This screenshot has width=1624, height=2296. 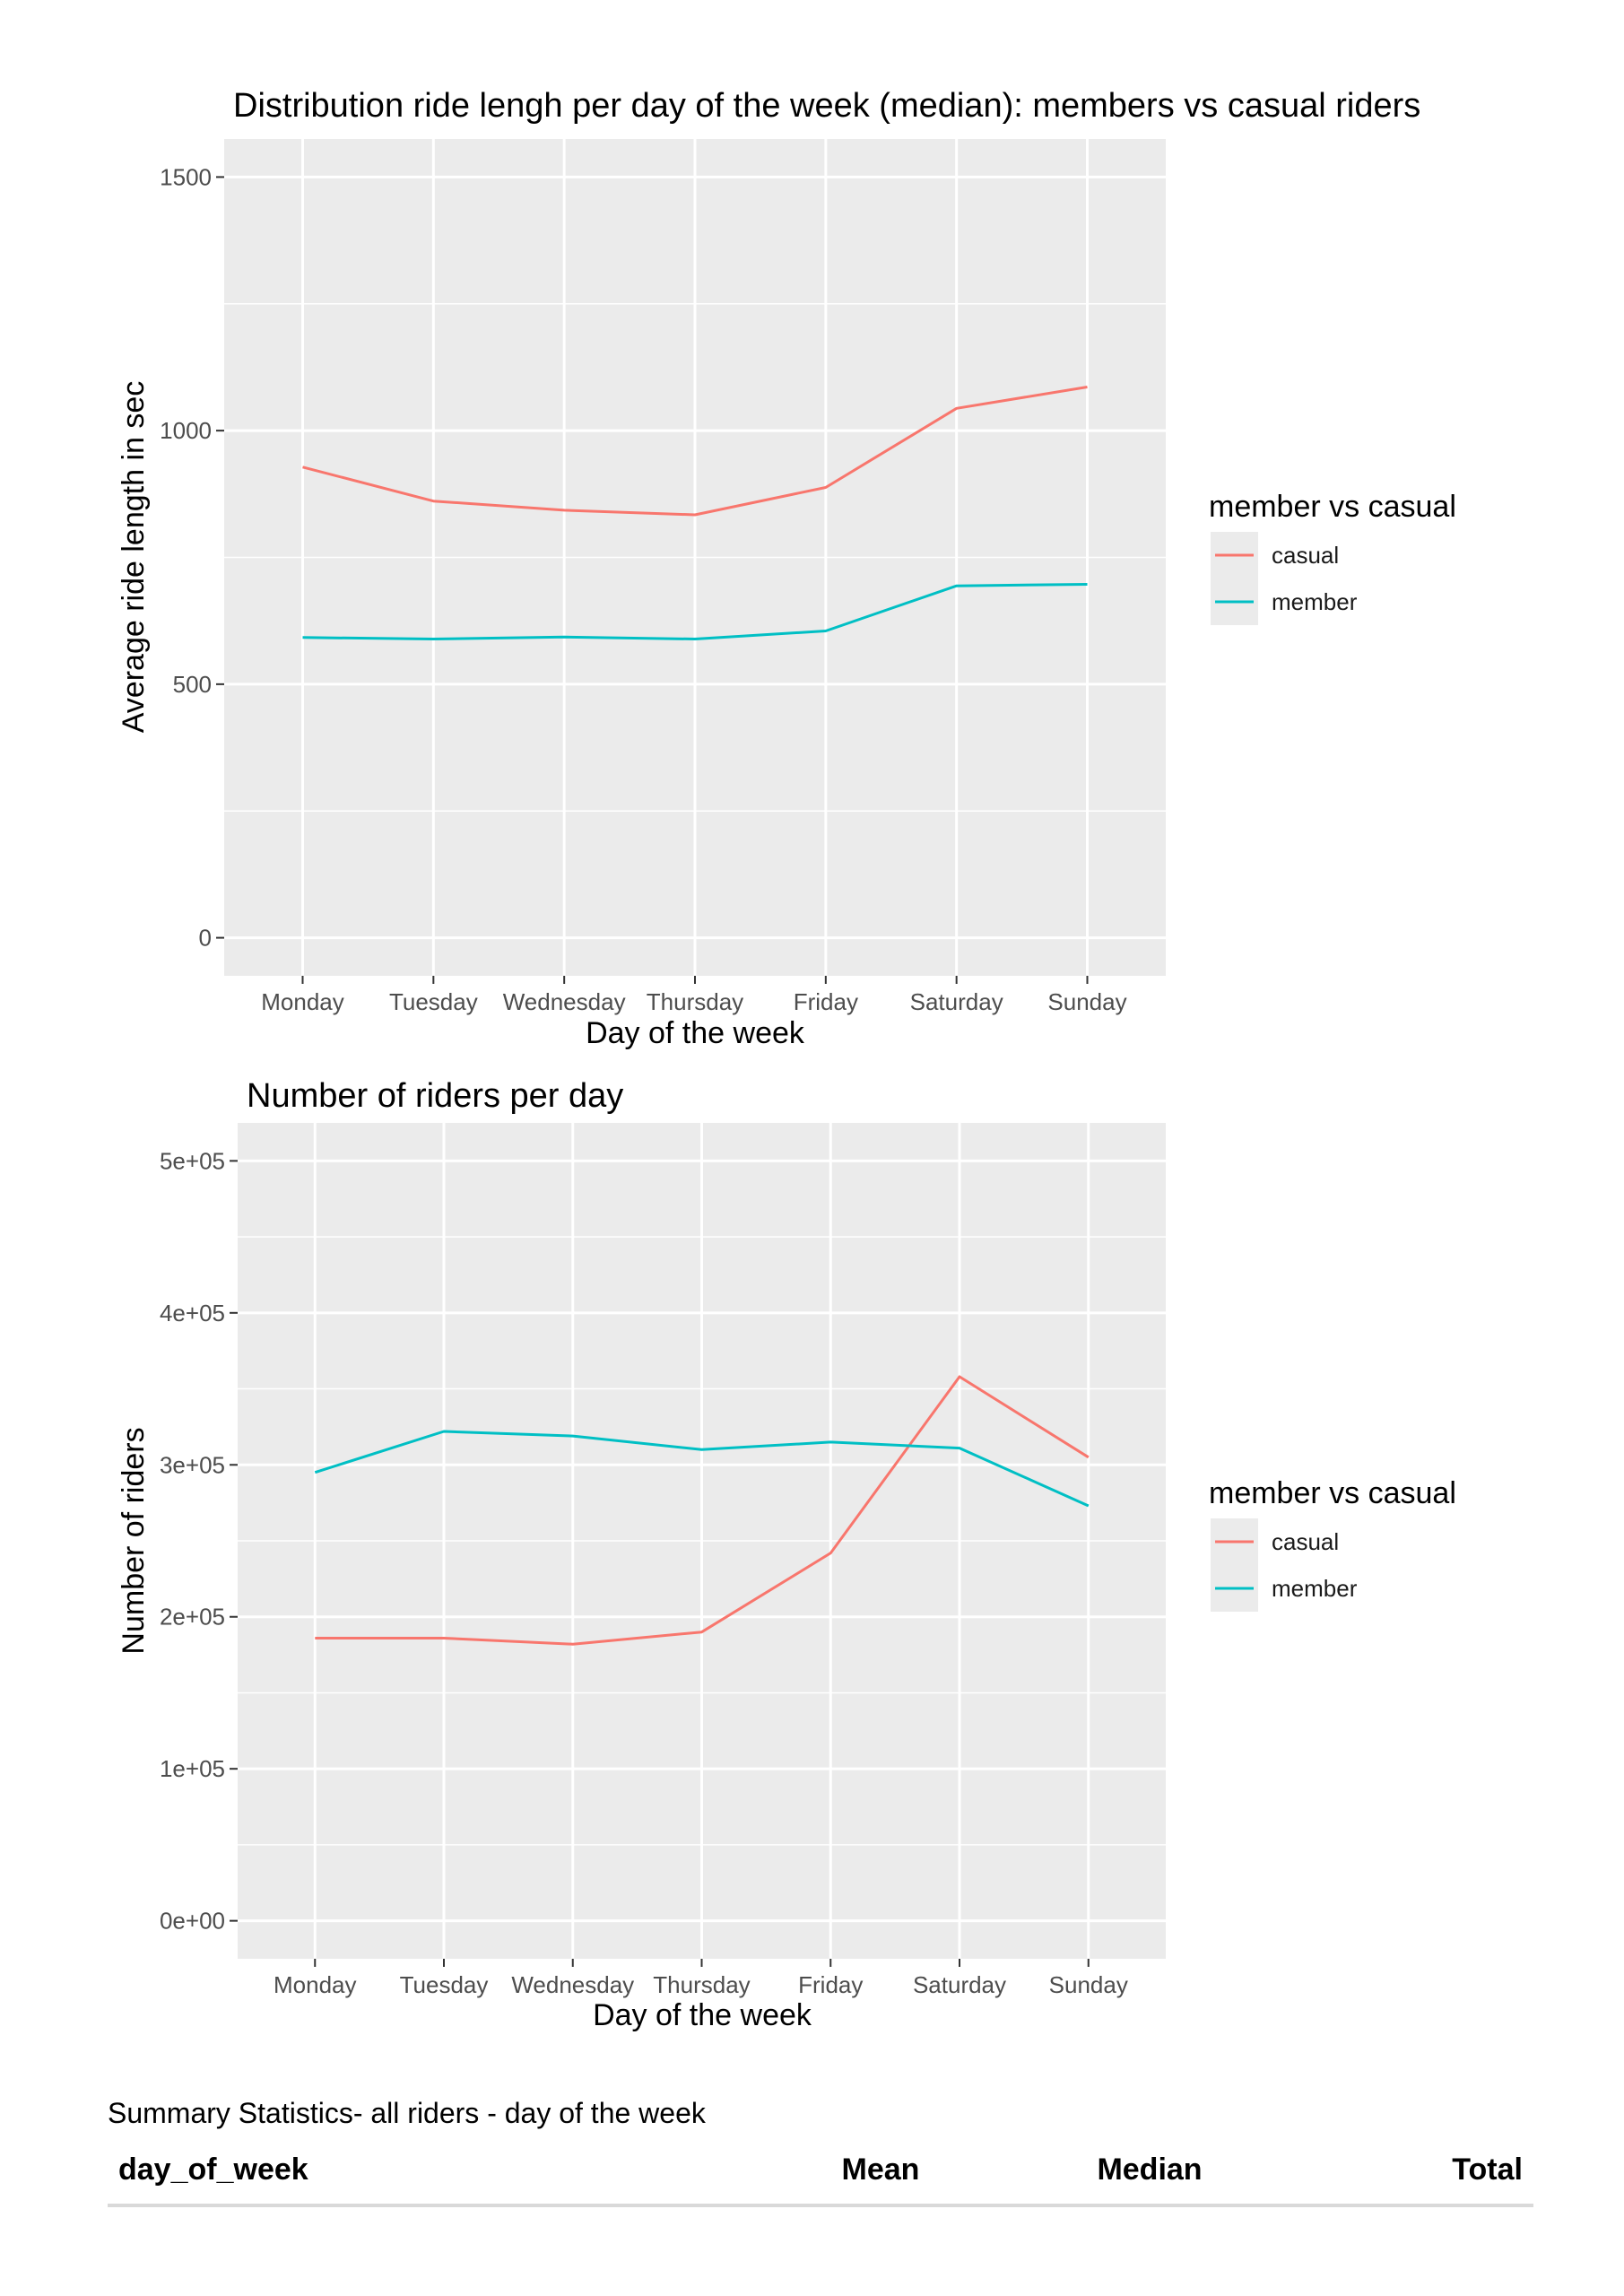 I want to click on y-tick-label: 4e+05, so click(x=192, y=1313).